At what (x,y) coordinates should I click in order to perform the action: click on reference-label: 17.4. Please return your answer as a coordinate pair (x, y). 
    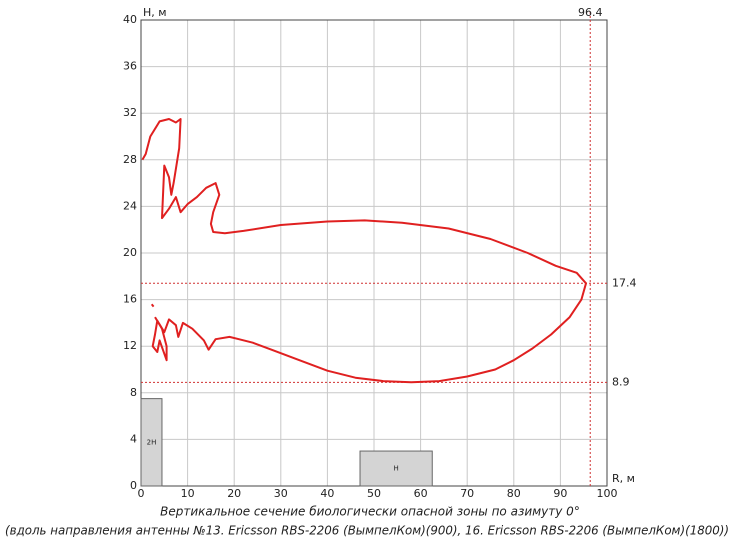
    Looking at the image, I should click on (624, 282).